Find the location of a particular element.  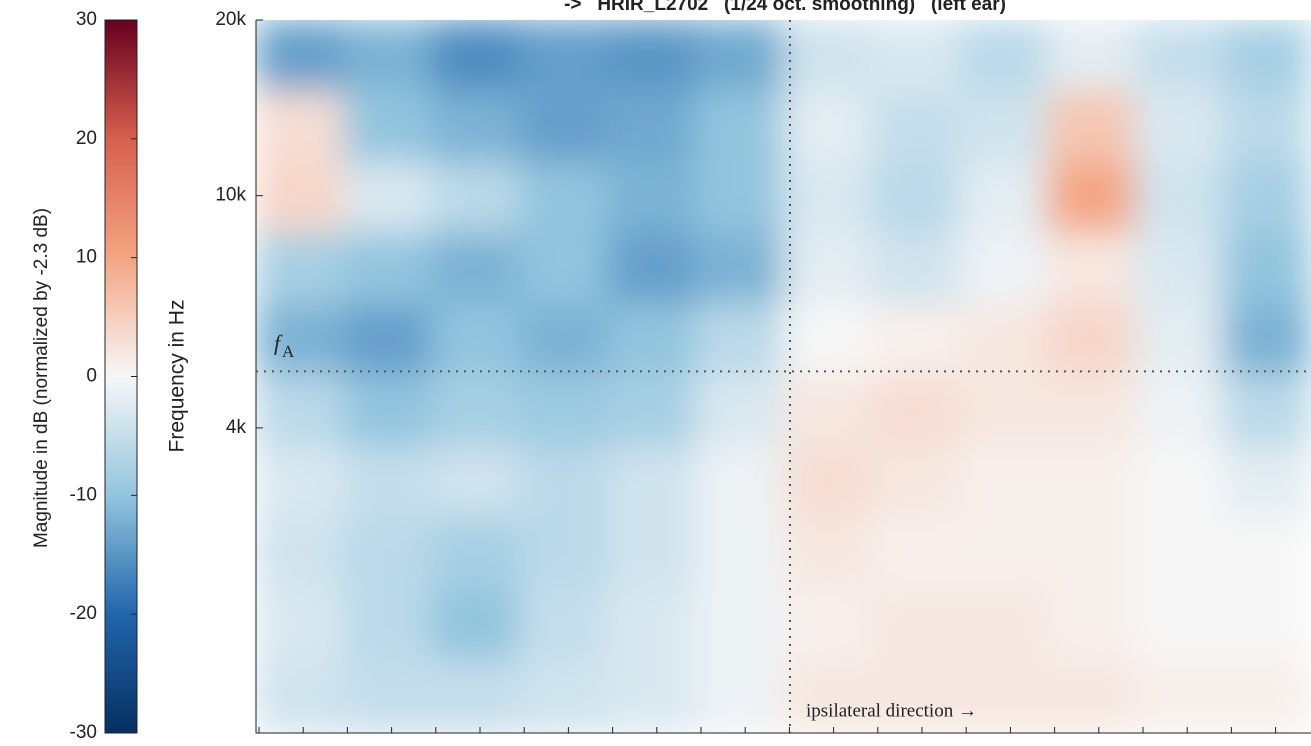

x-ticks is located at coordinates (767, 730).